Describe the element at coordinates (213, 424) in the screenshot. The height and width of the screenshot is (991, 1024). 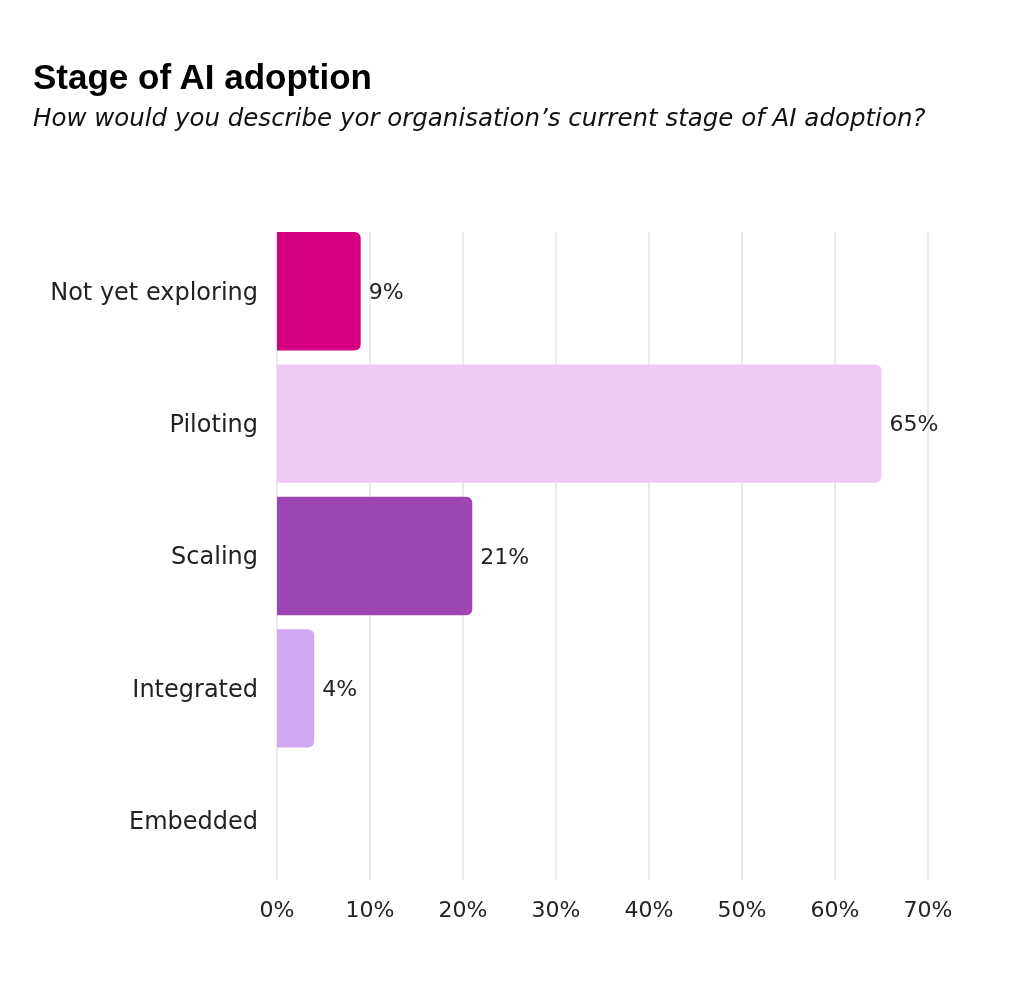
I see `y-tick-label: Piloting` at that location.